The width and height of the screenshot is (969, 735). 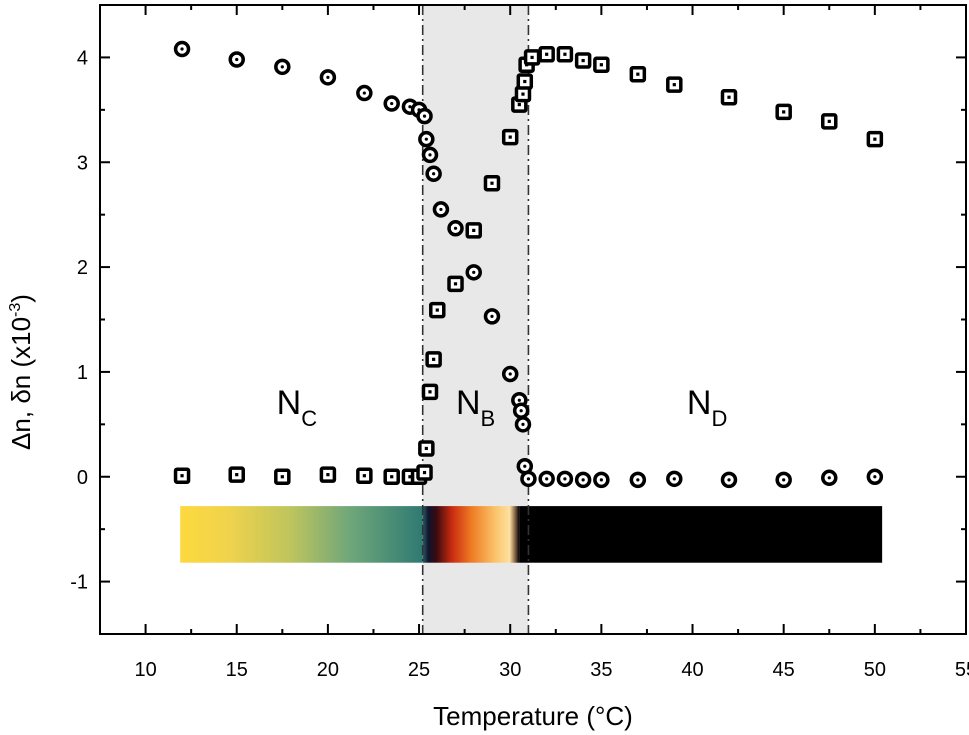 I want to click on y-tick-label: 3, so click(x=82, y=163).